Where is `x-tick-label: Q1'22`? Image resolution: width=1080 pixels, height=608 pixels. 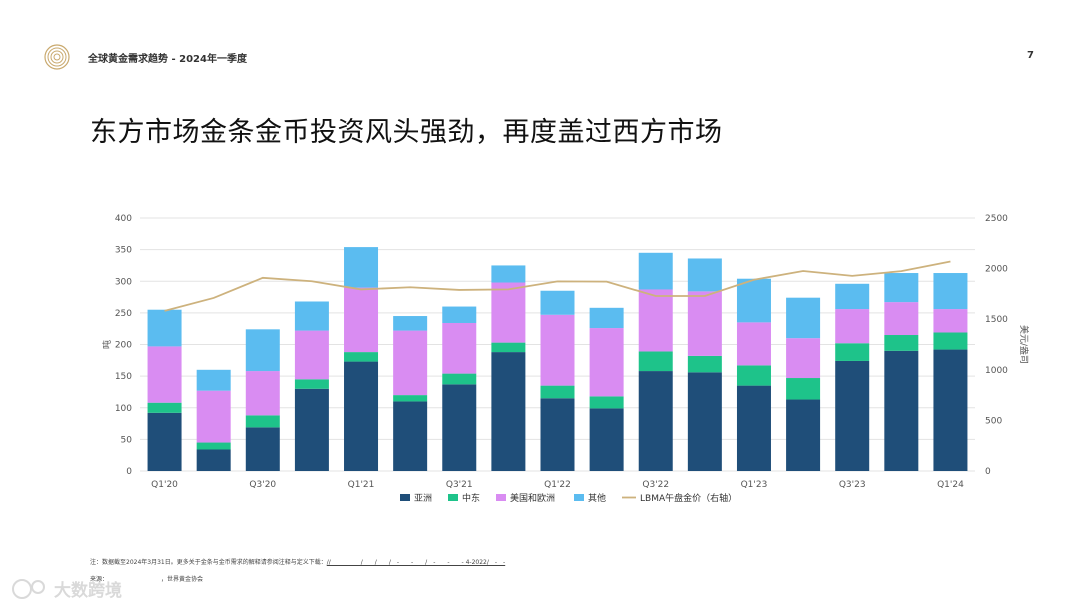
x-tick-label: Q1'22 is located at coordinates (557, 485).